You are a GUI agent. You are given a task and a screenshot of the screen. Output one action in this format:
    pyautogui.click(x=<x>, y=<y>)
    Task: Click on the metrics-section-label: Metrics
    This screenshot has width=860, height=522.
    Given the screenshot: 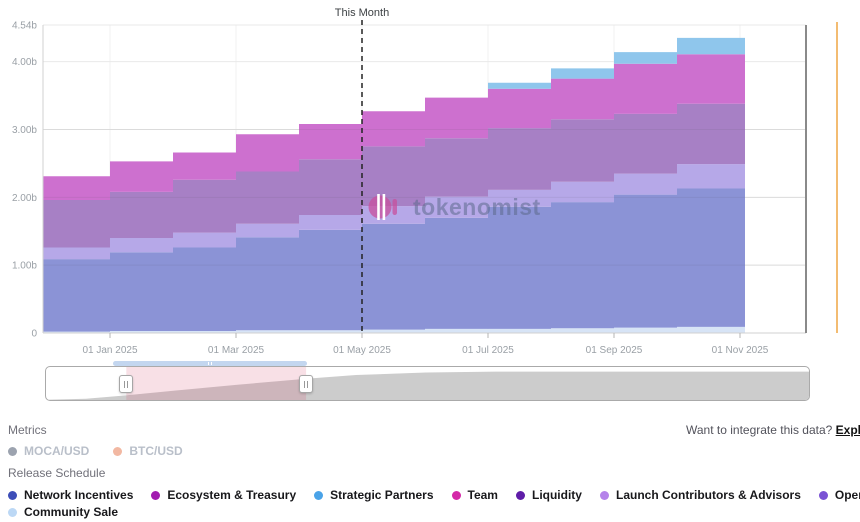 What is the action you would take?
    pyautogui.click(x=27, y=430)
    